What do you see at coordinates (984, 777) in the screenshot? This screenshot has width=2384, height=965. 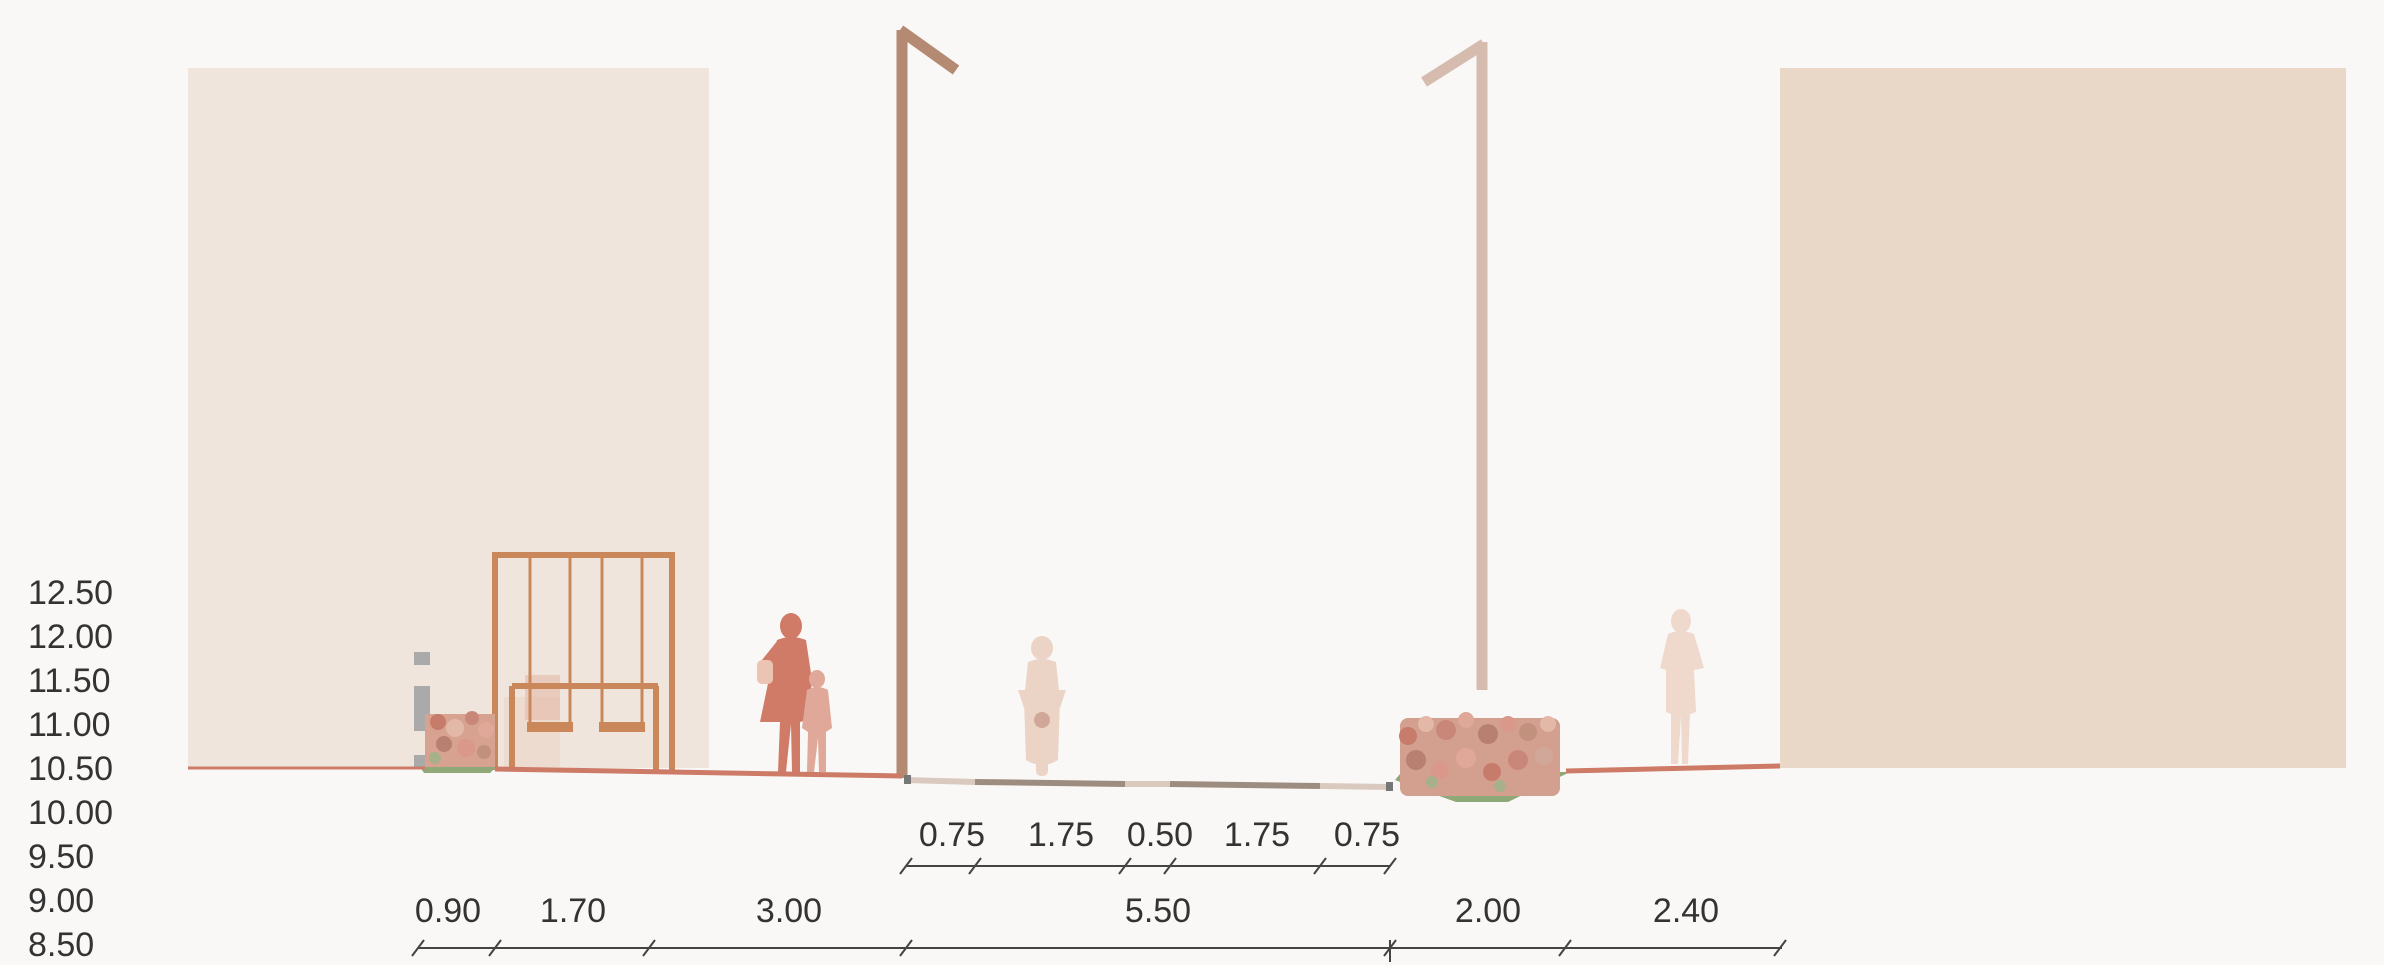 I see `ground-profile` at bounding box center [984, 777].